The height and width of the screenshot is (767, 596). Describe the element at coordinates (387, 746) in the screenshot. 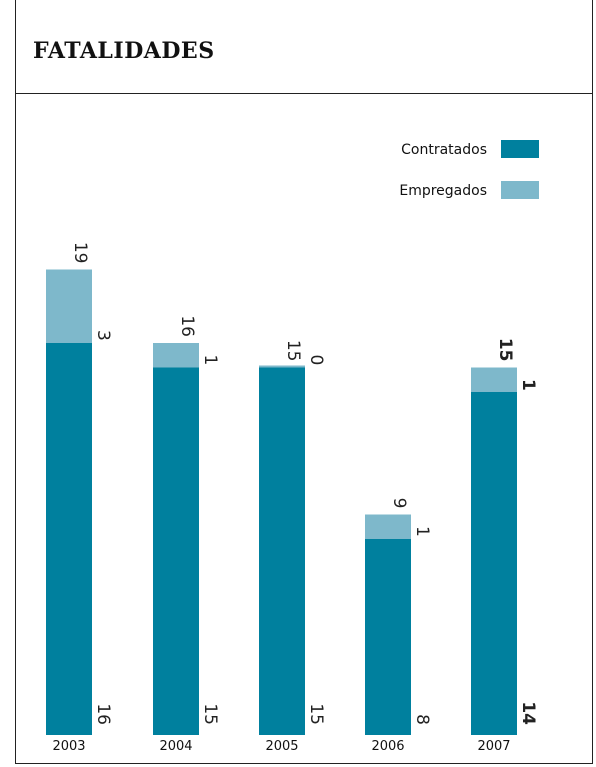

I see `tick-label-2006: 2006` at that location.